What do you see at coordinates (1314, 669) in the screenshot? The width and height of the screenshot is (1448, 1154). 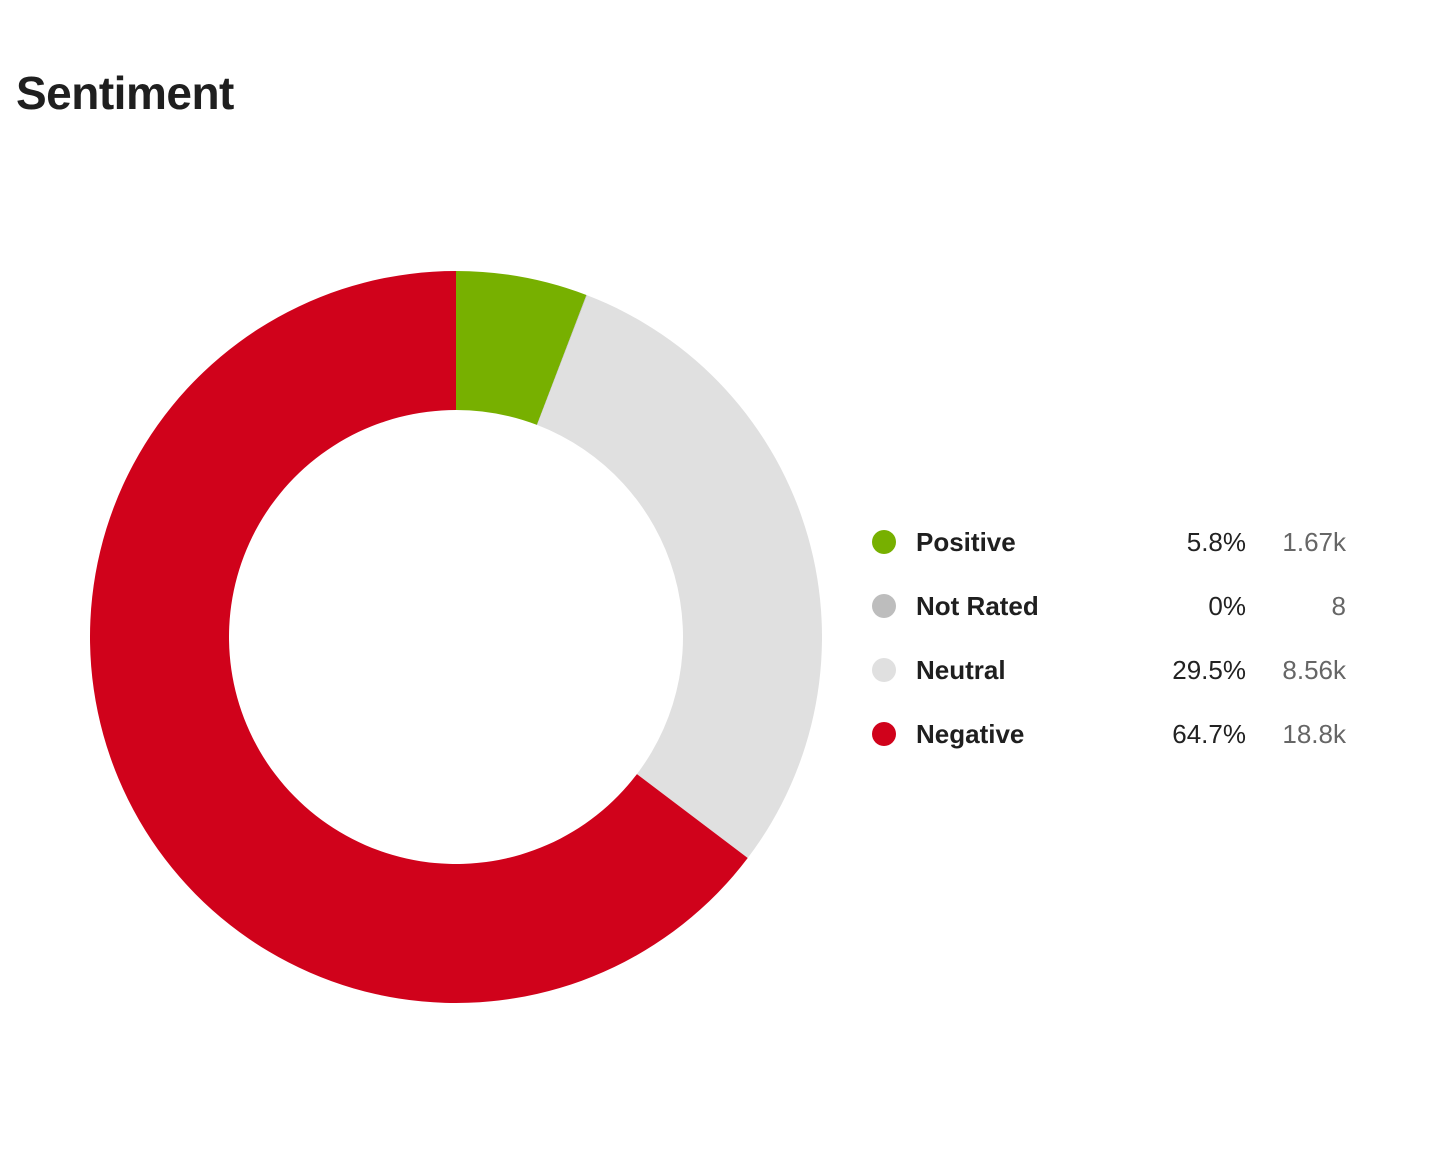 I see `legend-count: 8.56k` at bounding box center [1314, 669].